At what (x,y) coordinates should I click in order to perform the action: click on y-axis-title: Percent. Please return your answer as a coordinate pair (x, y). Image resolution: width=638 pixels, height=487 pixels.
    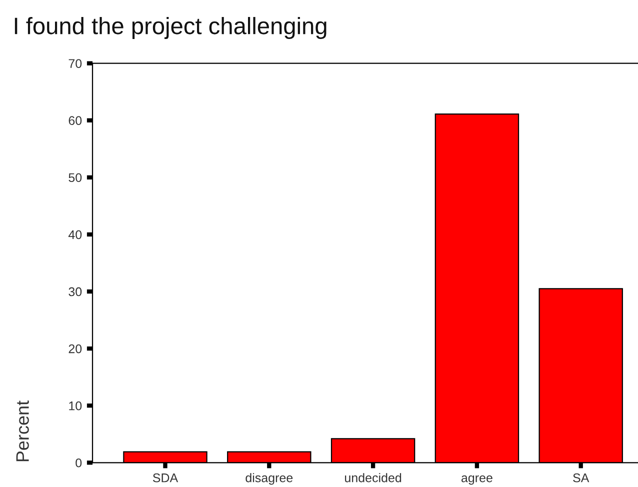
    Looking at the image, I should click on (22, 431).